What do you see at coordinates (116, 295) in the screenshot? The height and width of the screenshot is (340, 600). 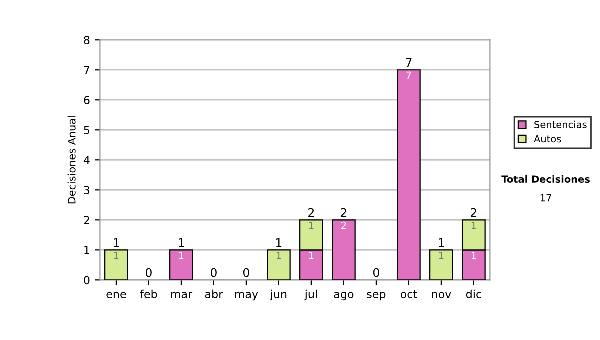 I see `x-tick-label: ene` at bounding box center [116, 295].